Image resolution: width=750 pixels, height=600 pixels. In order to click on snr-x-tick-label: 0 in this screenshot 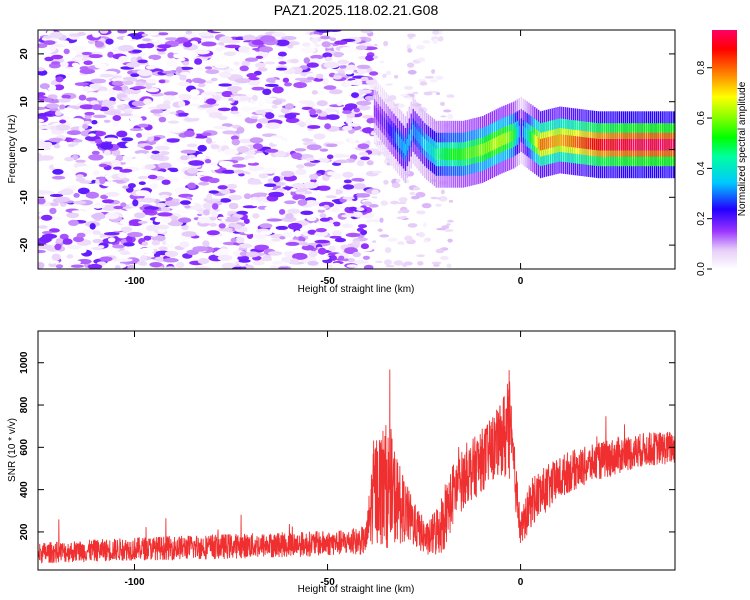, I will do `click(521, 582)`.